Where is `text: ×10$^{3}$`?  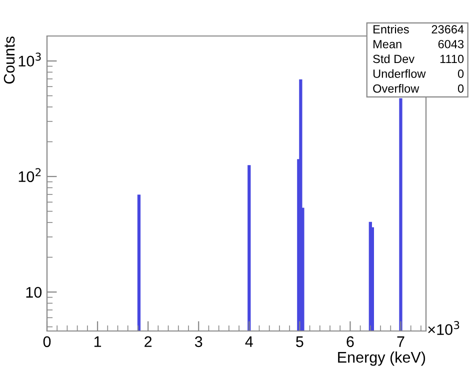
text: ×10$^{3}$ is located at coordinates (444, 328).